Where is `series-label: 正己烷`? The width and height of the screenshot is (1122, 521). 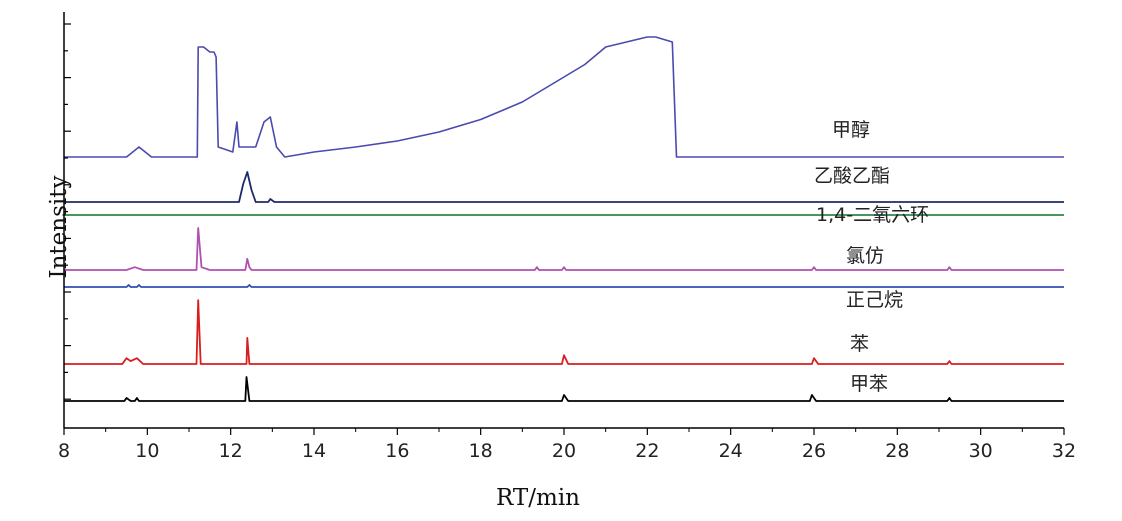 series-label: 正己烷 is located at coordinates (874, 300).